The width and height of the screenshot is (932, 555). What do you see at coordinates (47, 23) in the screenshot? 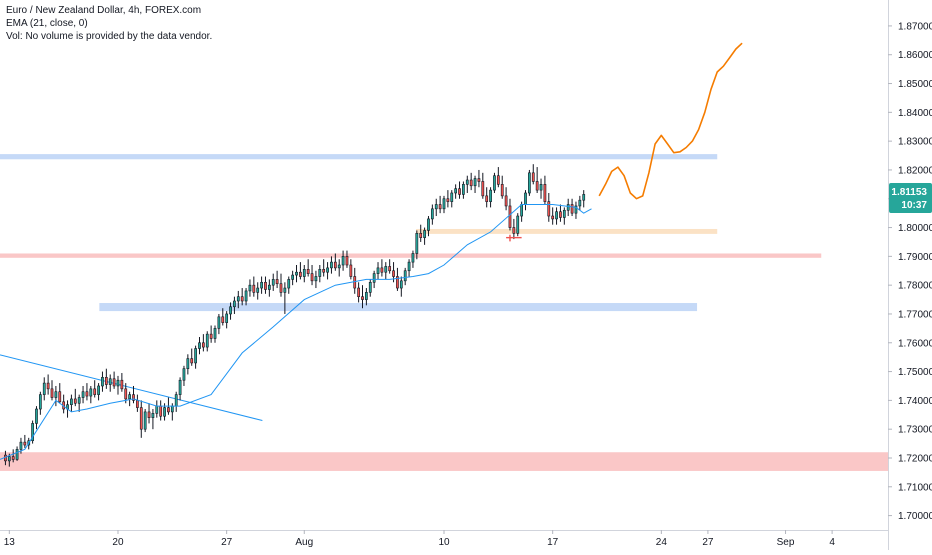
I see `ema-indicator-label: EMA (21, close, 0)` at bounding box center [47, 23].